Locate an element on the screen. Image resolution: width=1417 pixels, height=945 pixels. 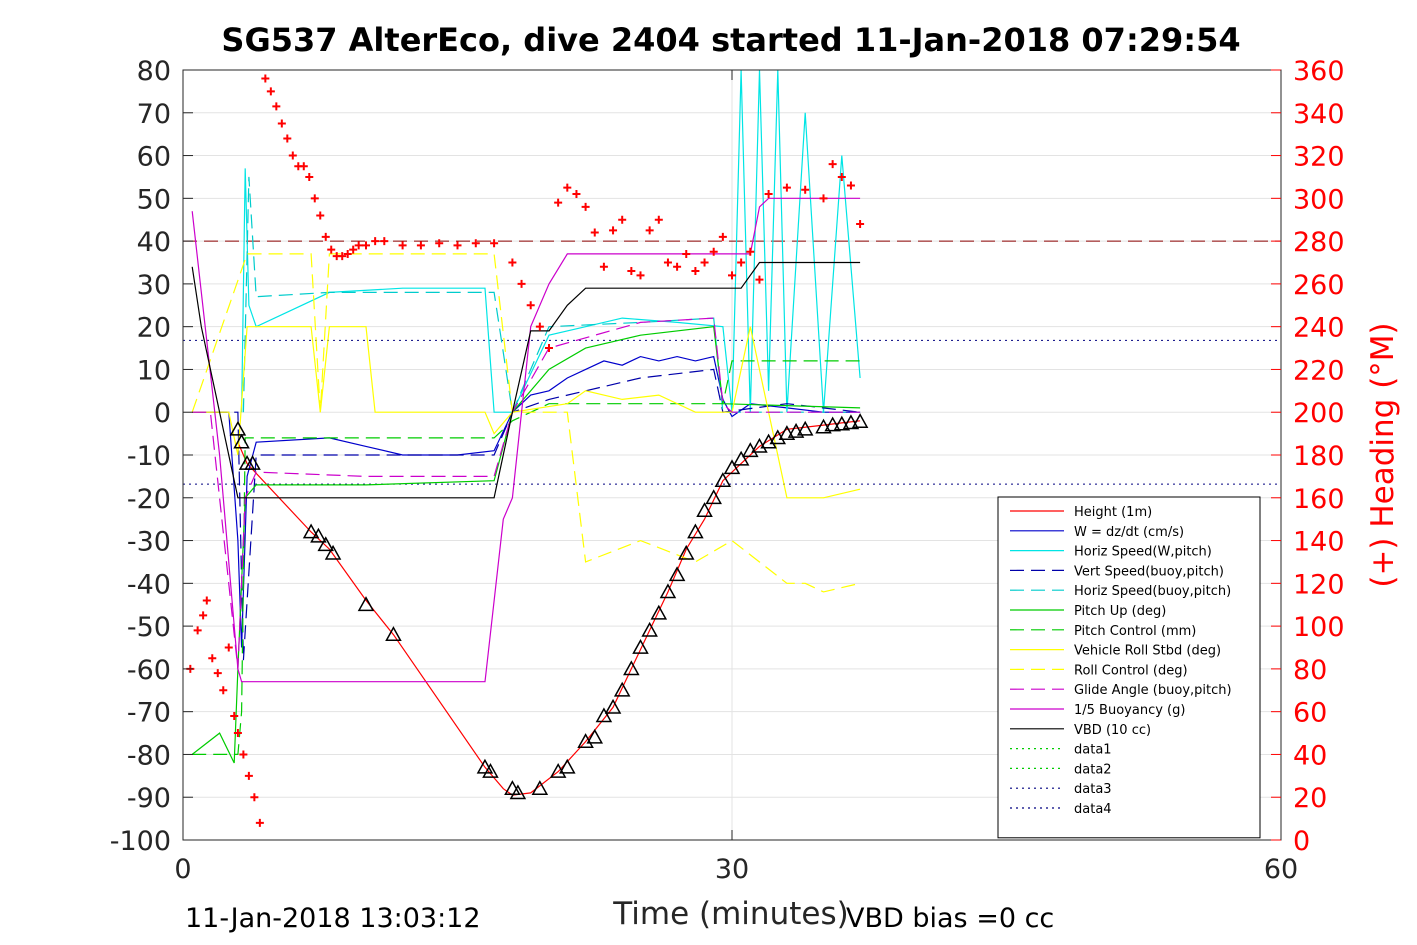
y-tick-label: -30 is located at coordinates (149, 542).